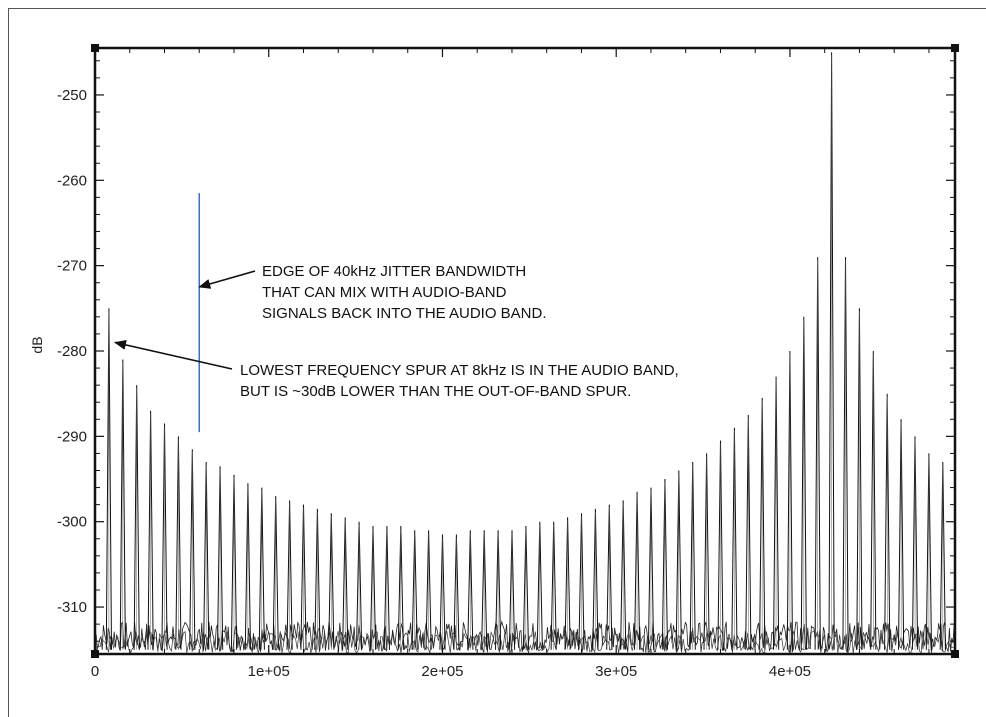 This screenshot has height=717, width=986. Describe the element at coordinates (72, 522) in the screenshot. I see `y-tick-label: -300` at that location.